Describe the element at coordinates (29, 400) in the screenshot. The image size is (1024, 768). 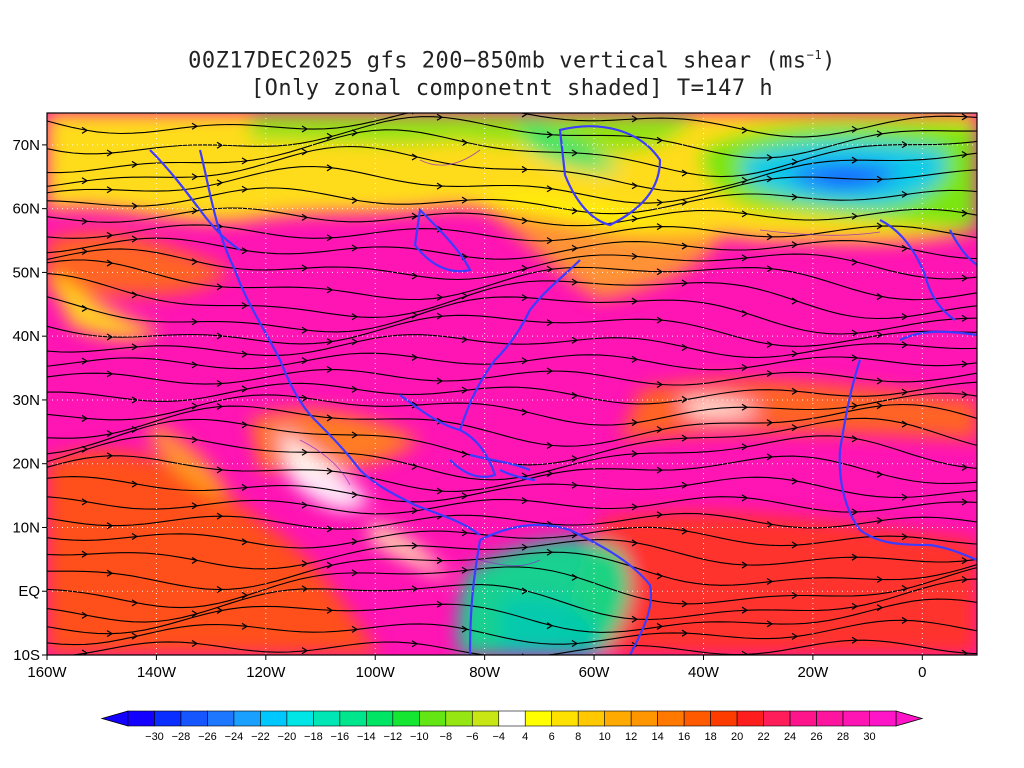
I see `latitude-axis: 70N 60N 50N 40N 30N 20N 10N EQ 10S` at that location.